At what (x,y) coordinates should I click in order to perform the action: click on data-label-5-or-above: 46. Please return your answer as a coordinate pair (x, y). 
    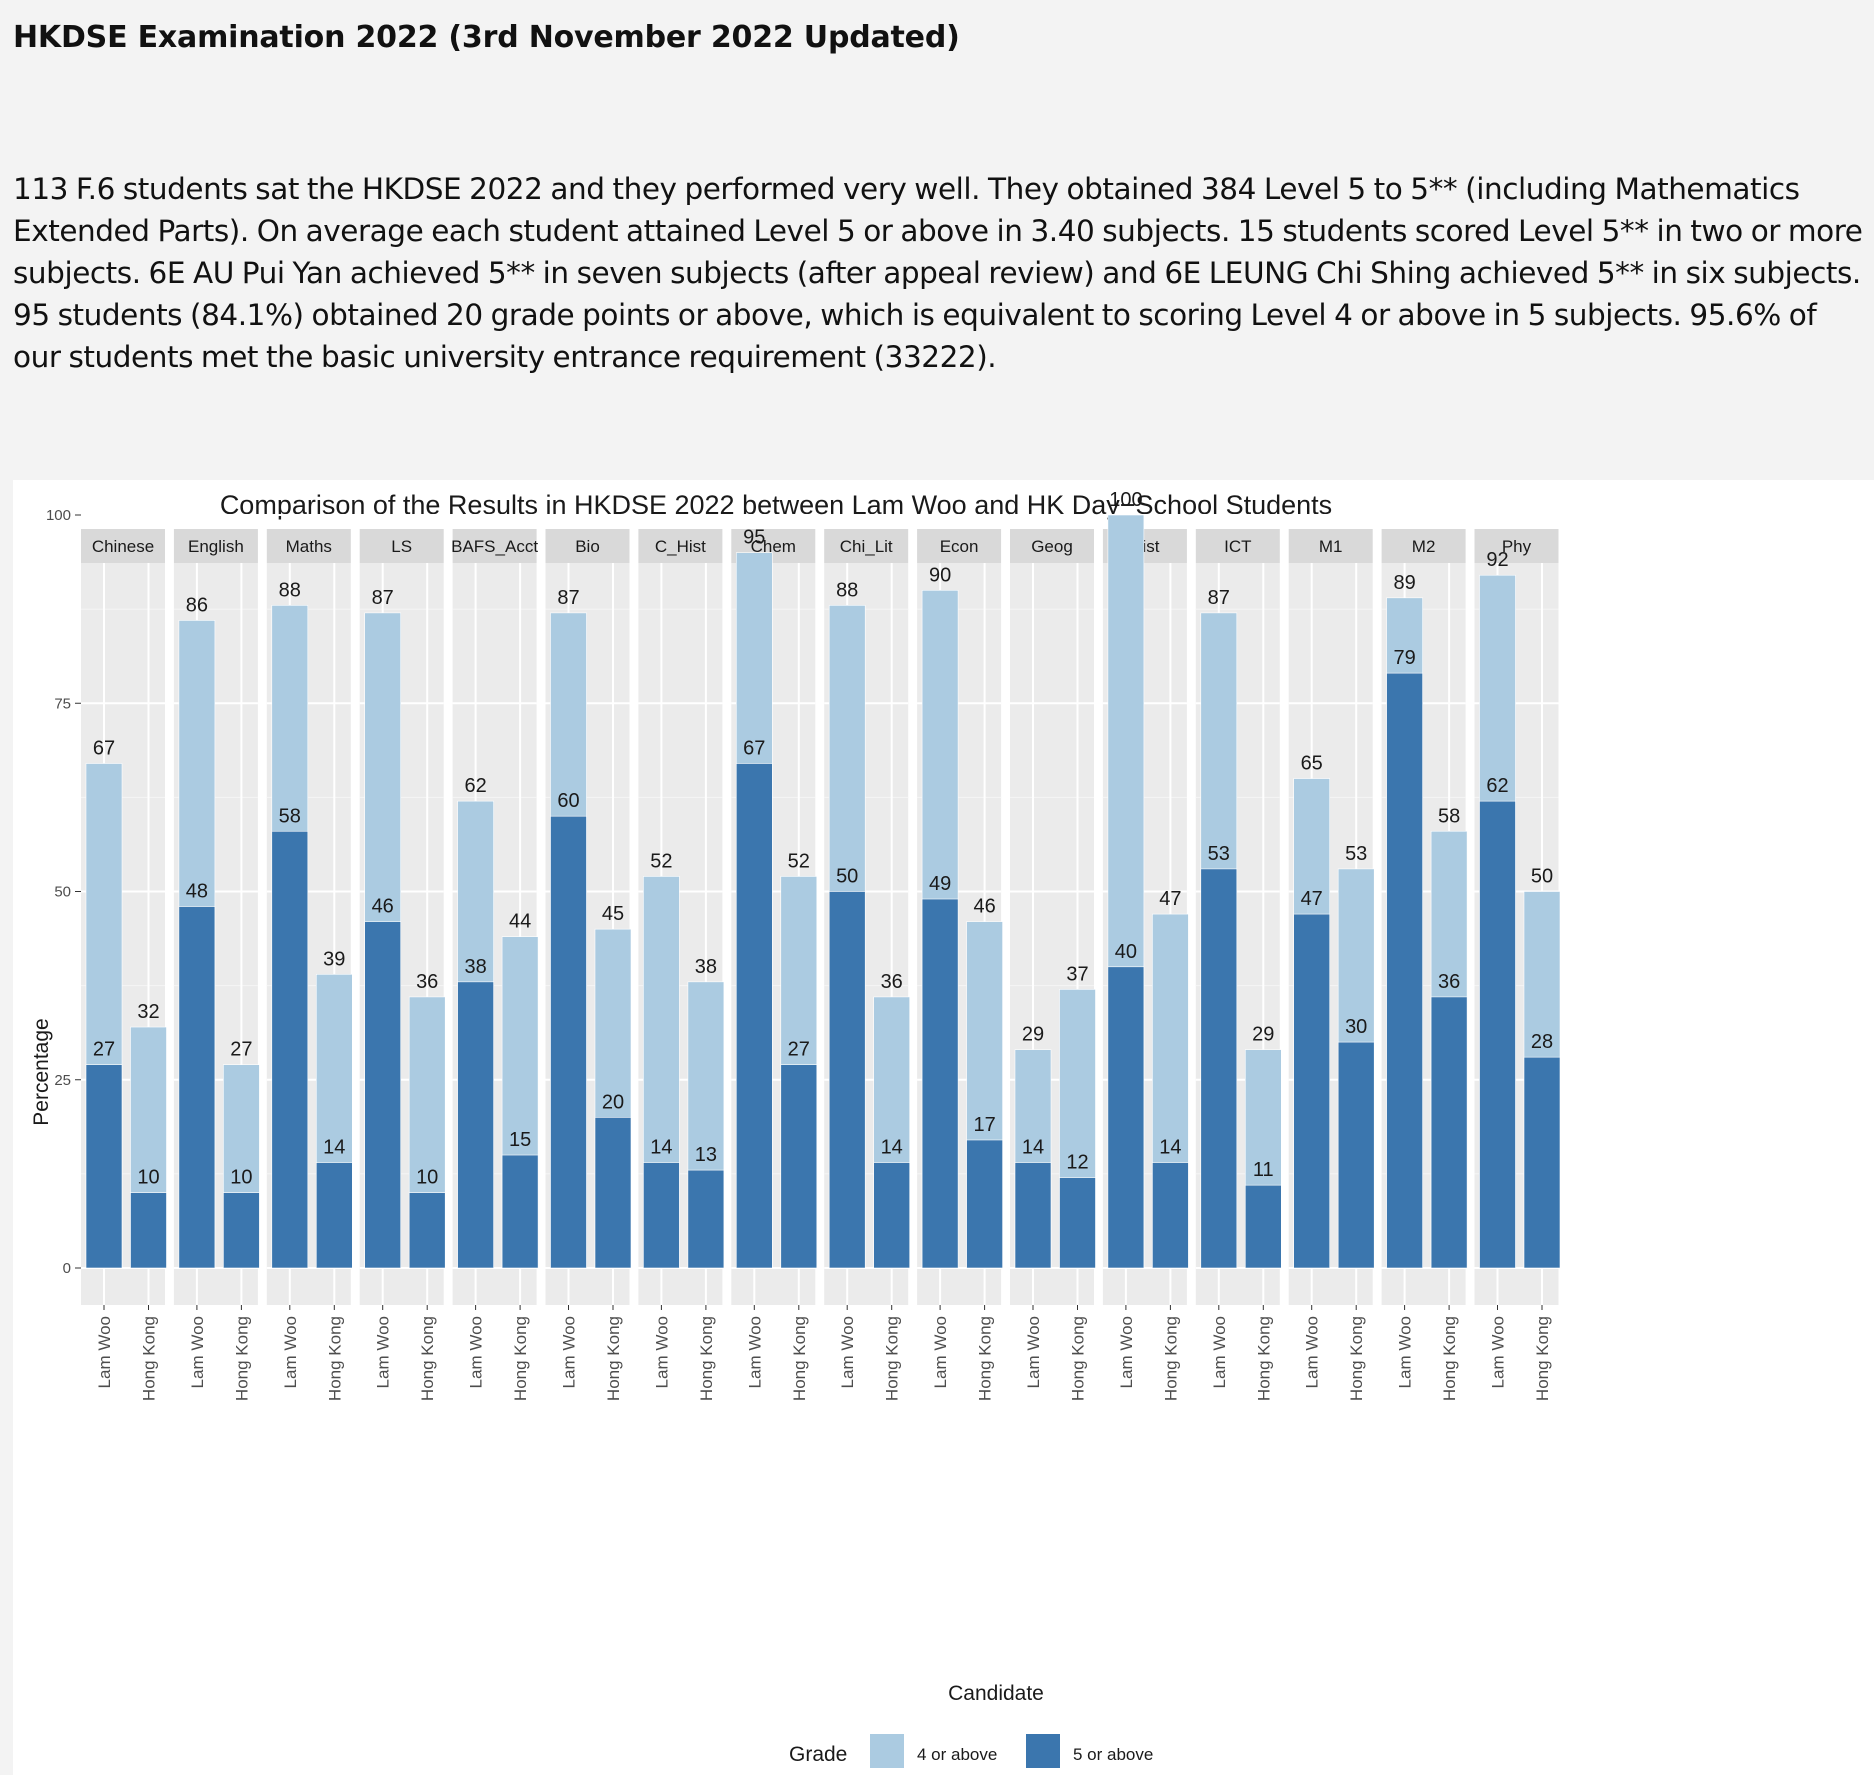
    Looking at the image, I should click on (383, 907).